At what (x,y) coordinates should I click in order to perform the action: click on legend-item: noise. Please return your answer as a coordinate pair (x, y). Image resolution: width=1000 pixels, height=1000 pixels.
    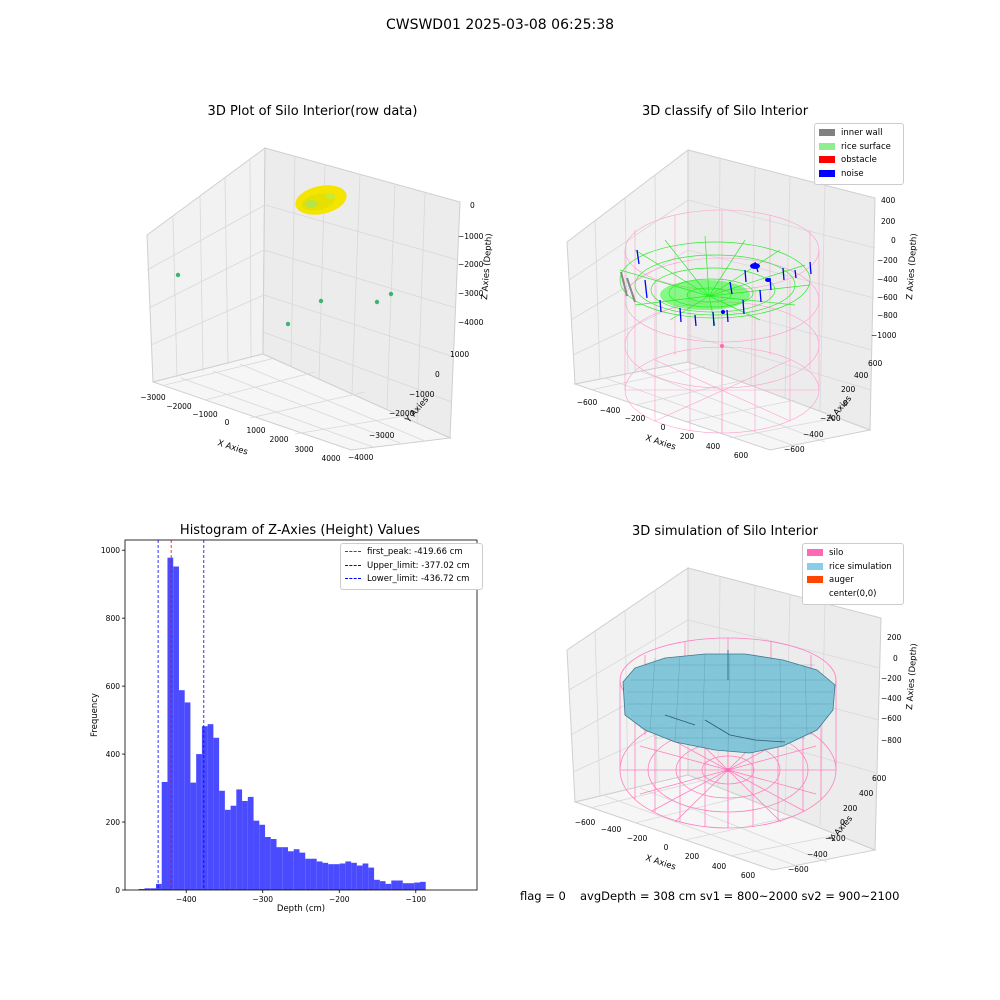
    Looking at the image, I should click on (859, 175).